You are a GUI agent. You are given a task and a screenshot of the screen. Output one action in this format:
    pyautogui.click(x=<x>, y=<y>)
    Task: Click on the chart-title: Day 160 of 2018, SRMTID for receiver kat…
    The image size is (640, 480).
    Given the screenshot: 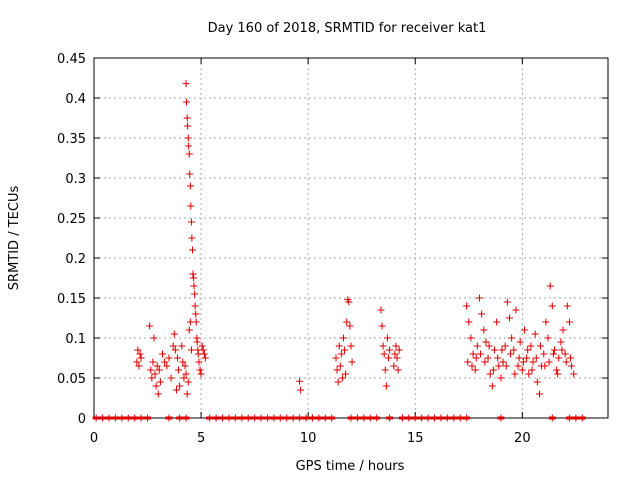 What is the action you would take?
    pyautogui.click(x=347, y=28)
    